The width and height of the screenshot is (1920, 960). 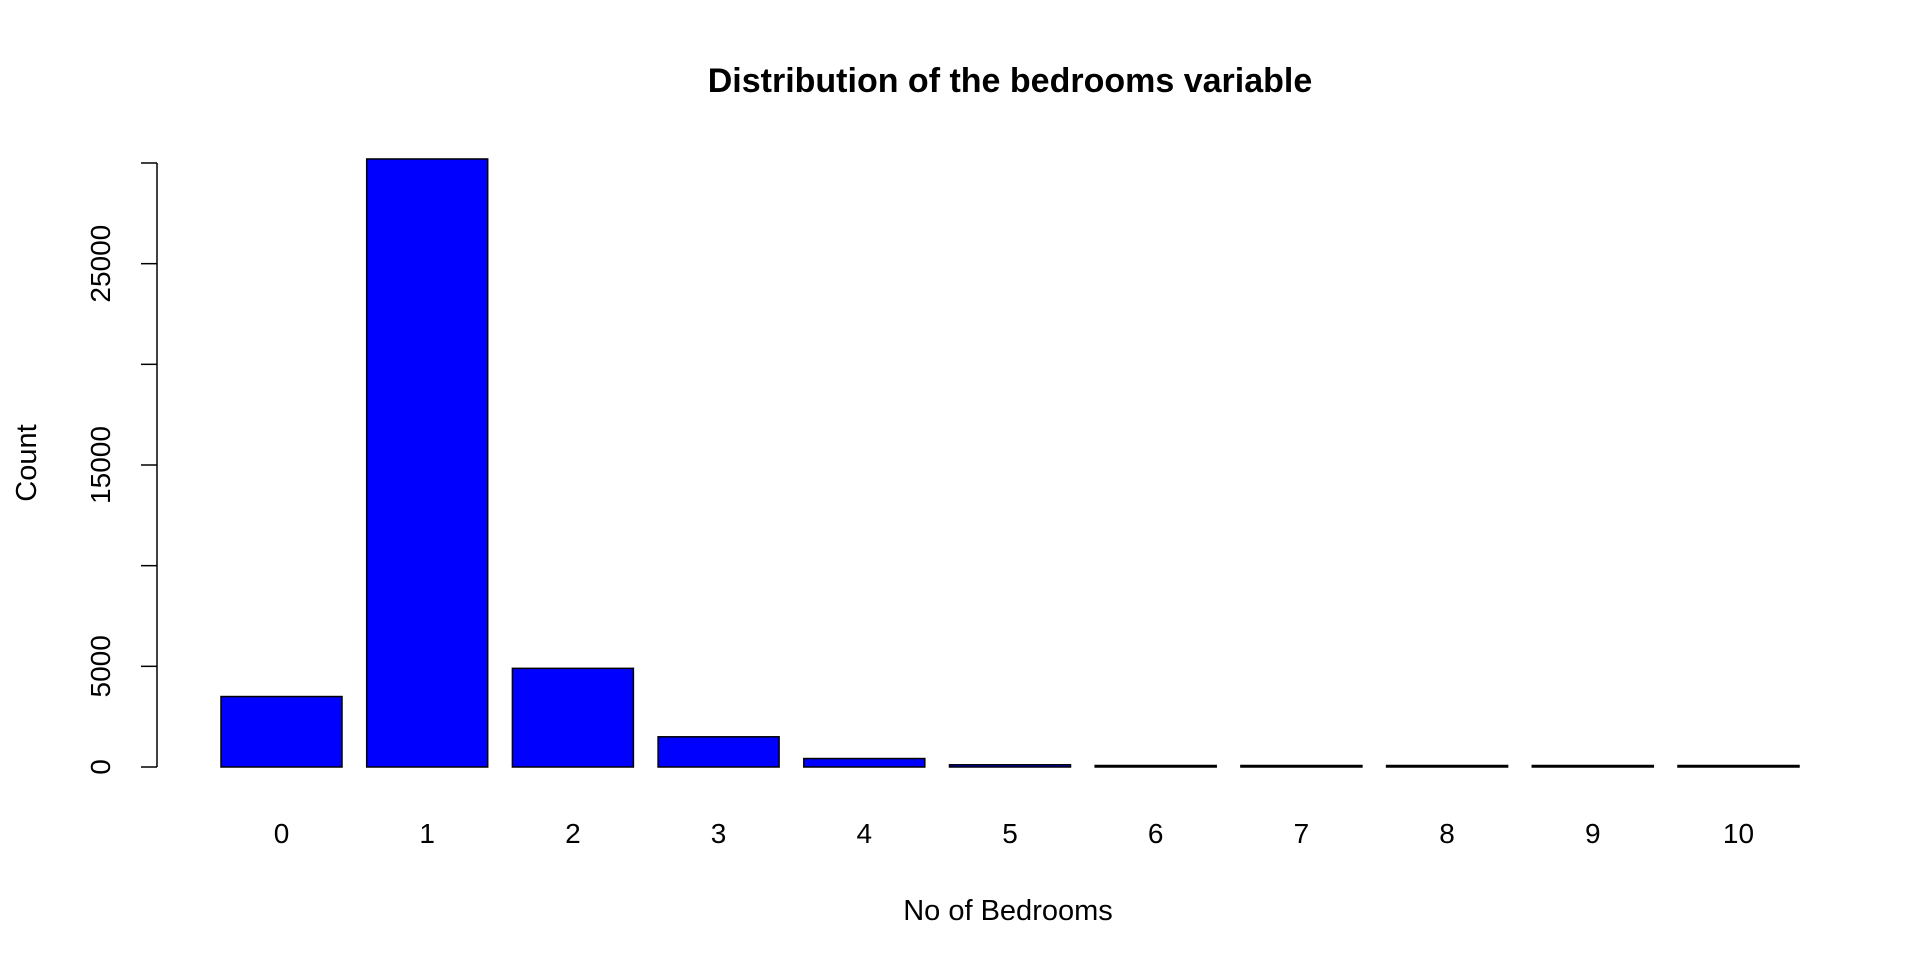 I want to click on x-tick-label: 0, so click(x=282, y=833).